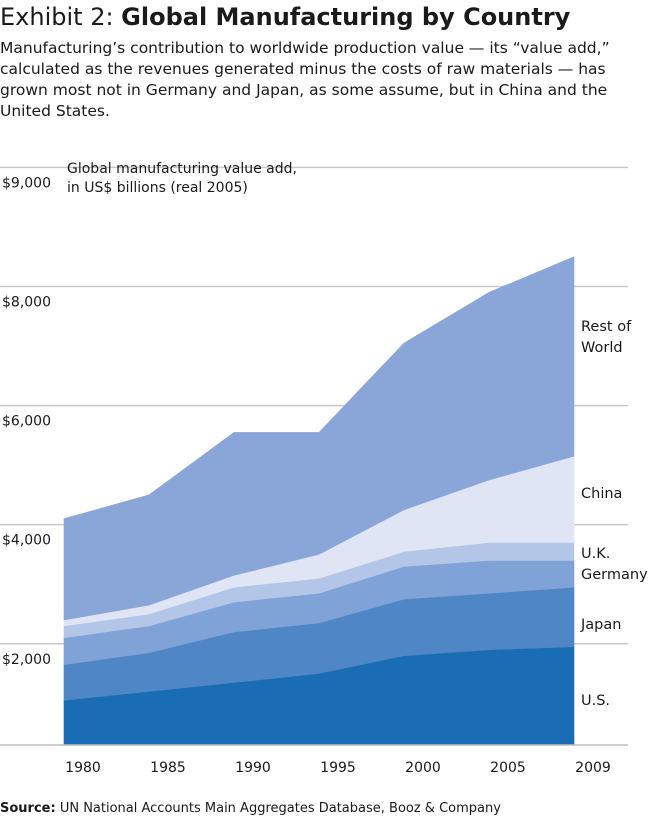 The width and height of the screenshot is (650, 826). I want to click on x-tick-label-2005: 2005, so click(508, 768).